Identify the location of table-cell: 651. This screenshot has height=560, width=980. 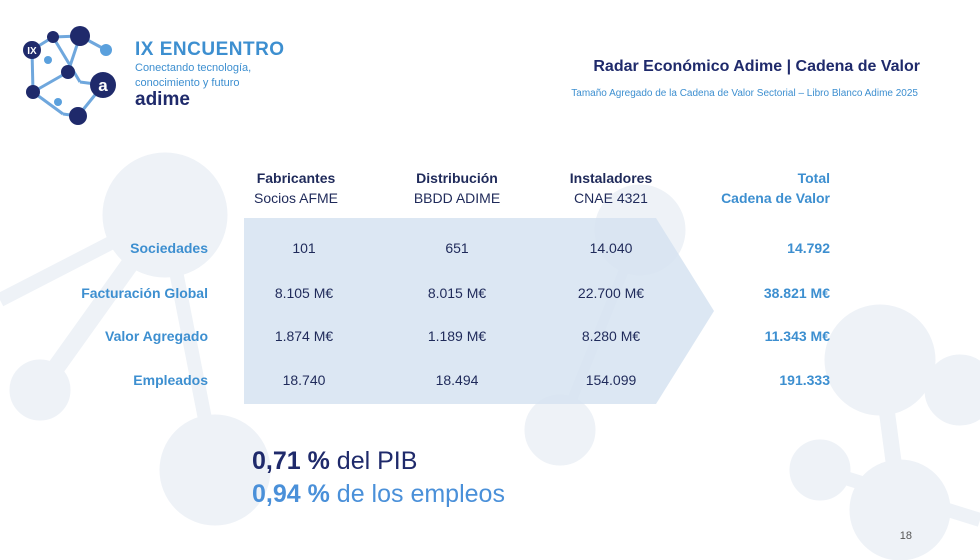
(457, 248).